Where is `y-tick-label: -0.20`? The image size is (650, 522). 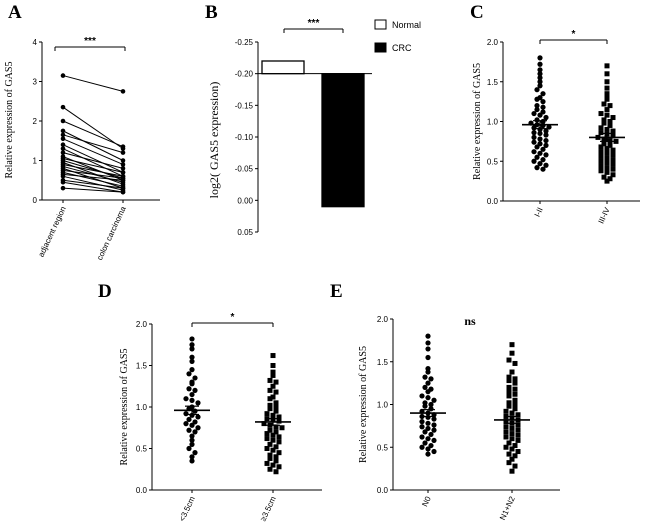
y-tick-label: -0.20 is located at coordinates (244, 74).